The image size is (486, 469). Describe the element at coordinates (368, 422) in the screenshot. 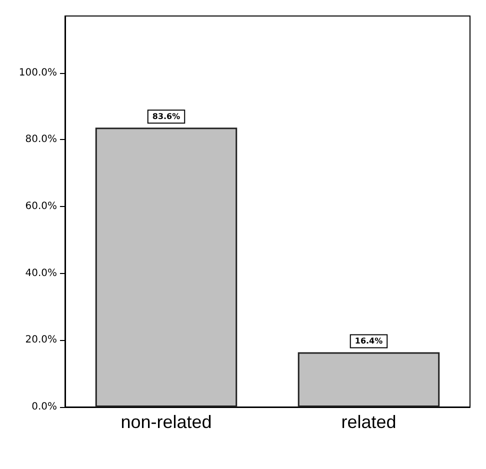

I see `x-tick-label: related` at that location.